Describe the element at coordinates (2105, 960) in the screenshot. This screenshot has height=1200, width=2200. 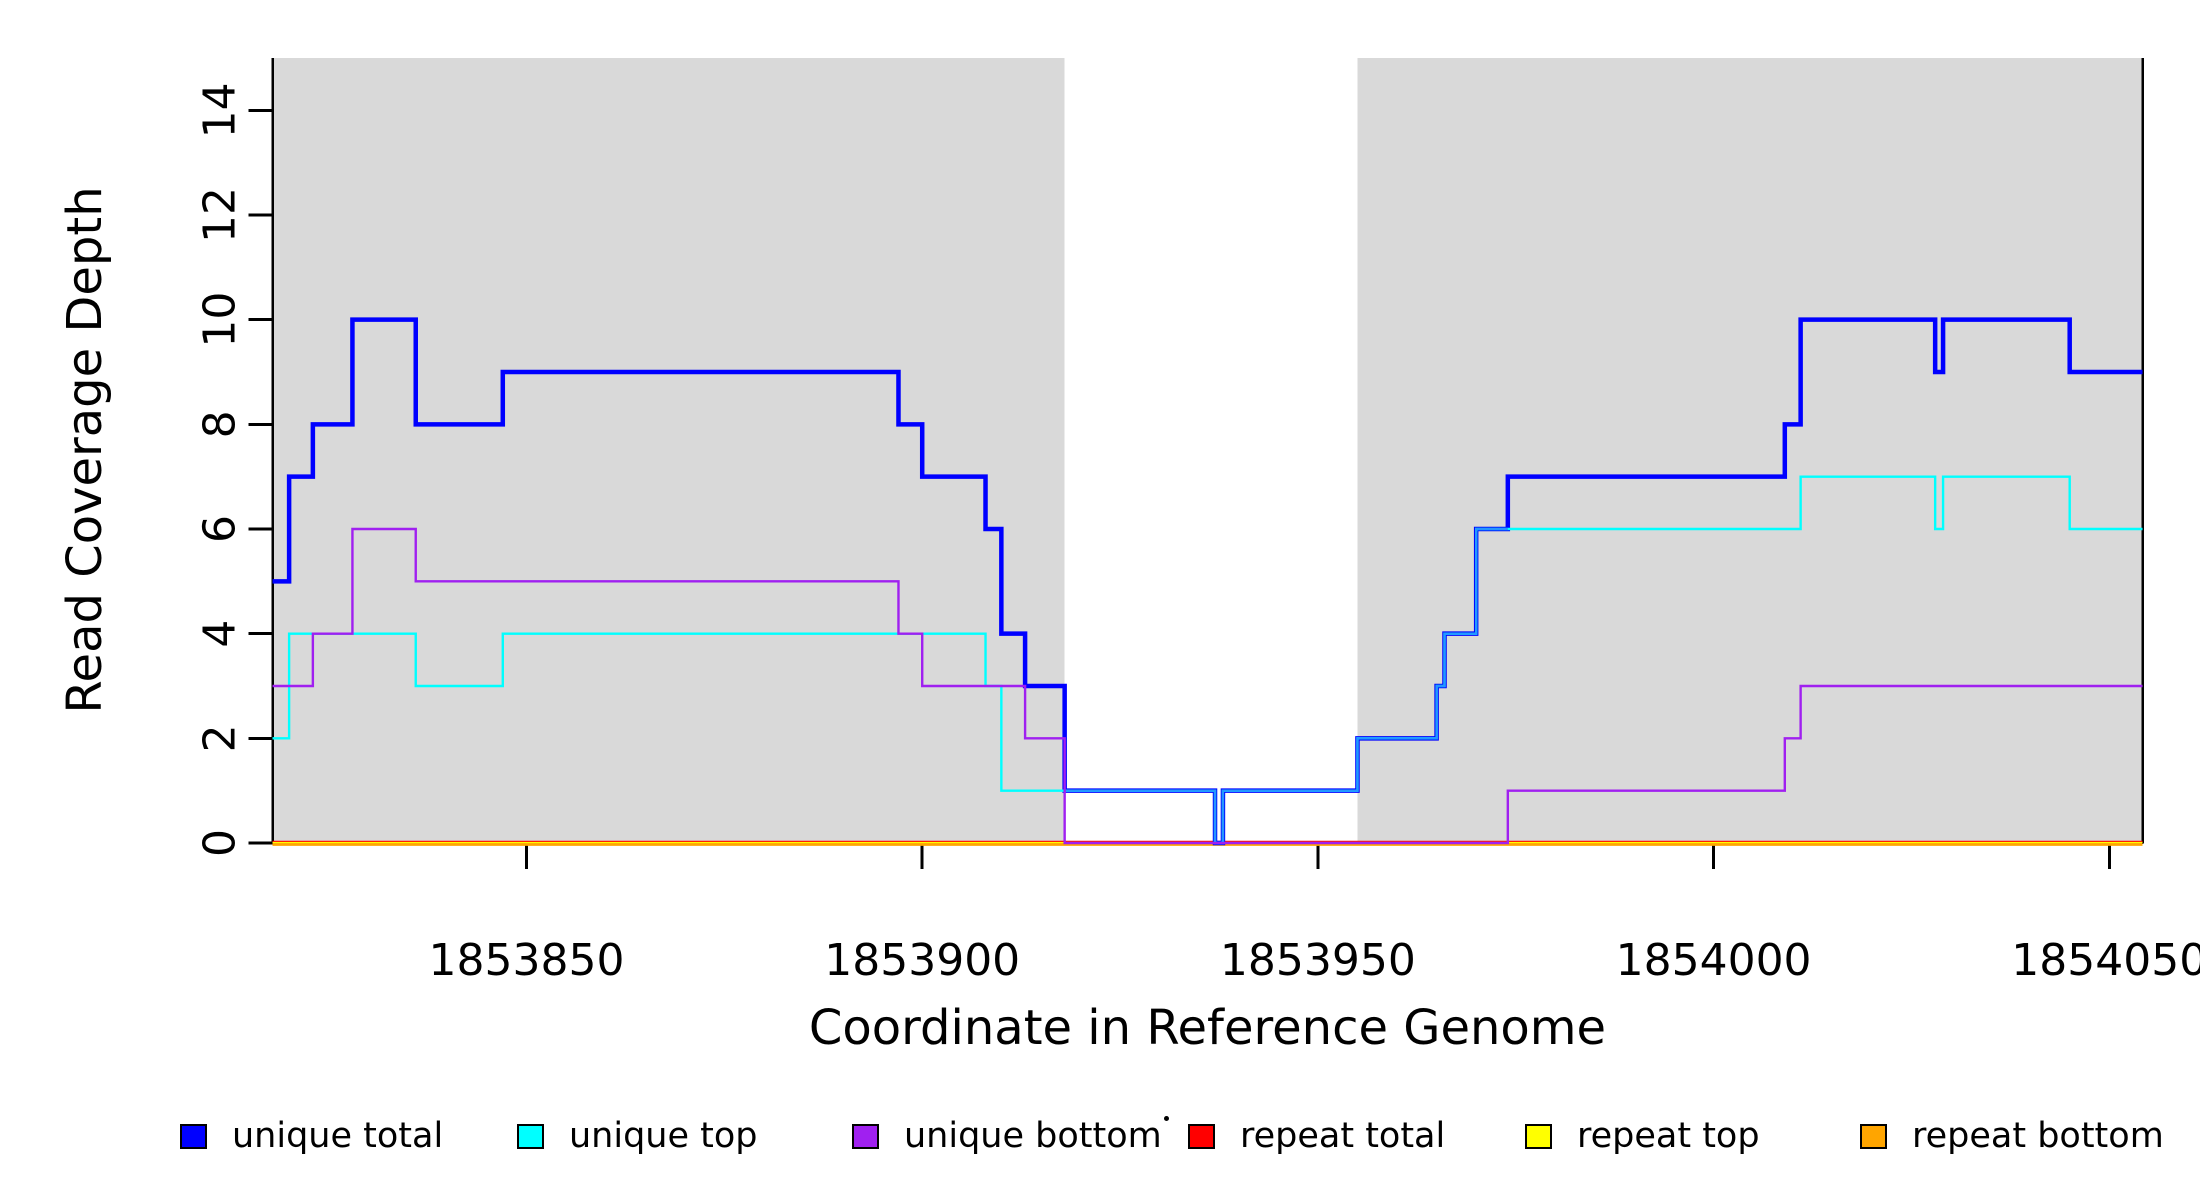
I see `x-tick-label: 1854050` at that location.